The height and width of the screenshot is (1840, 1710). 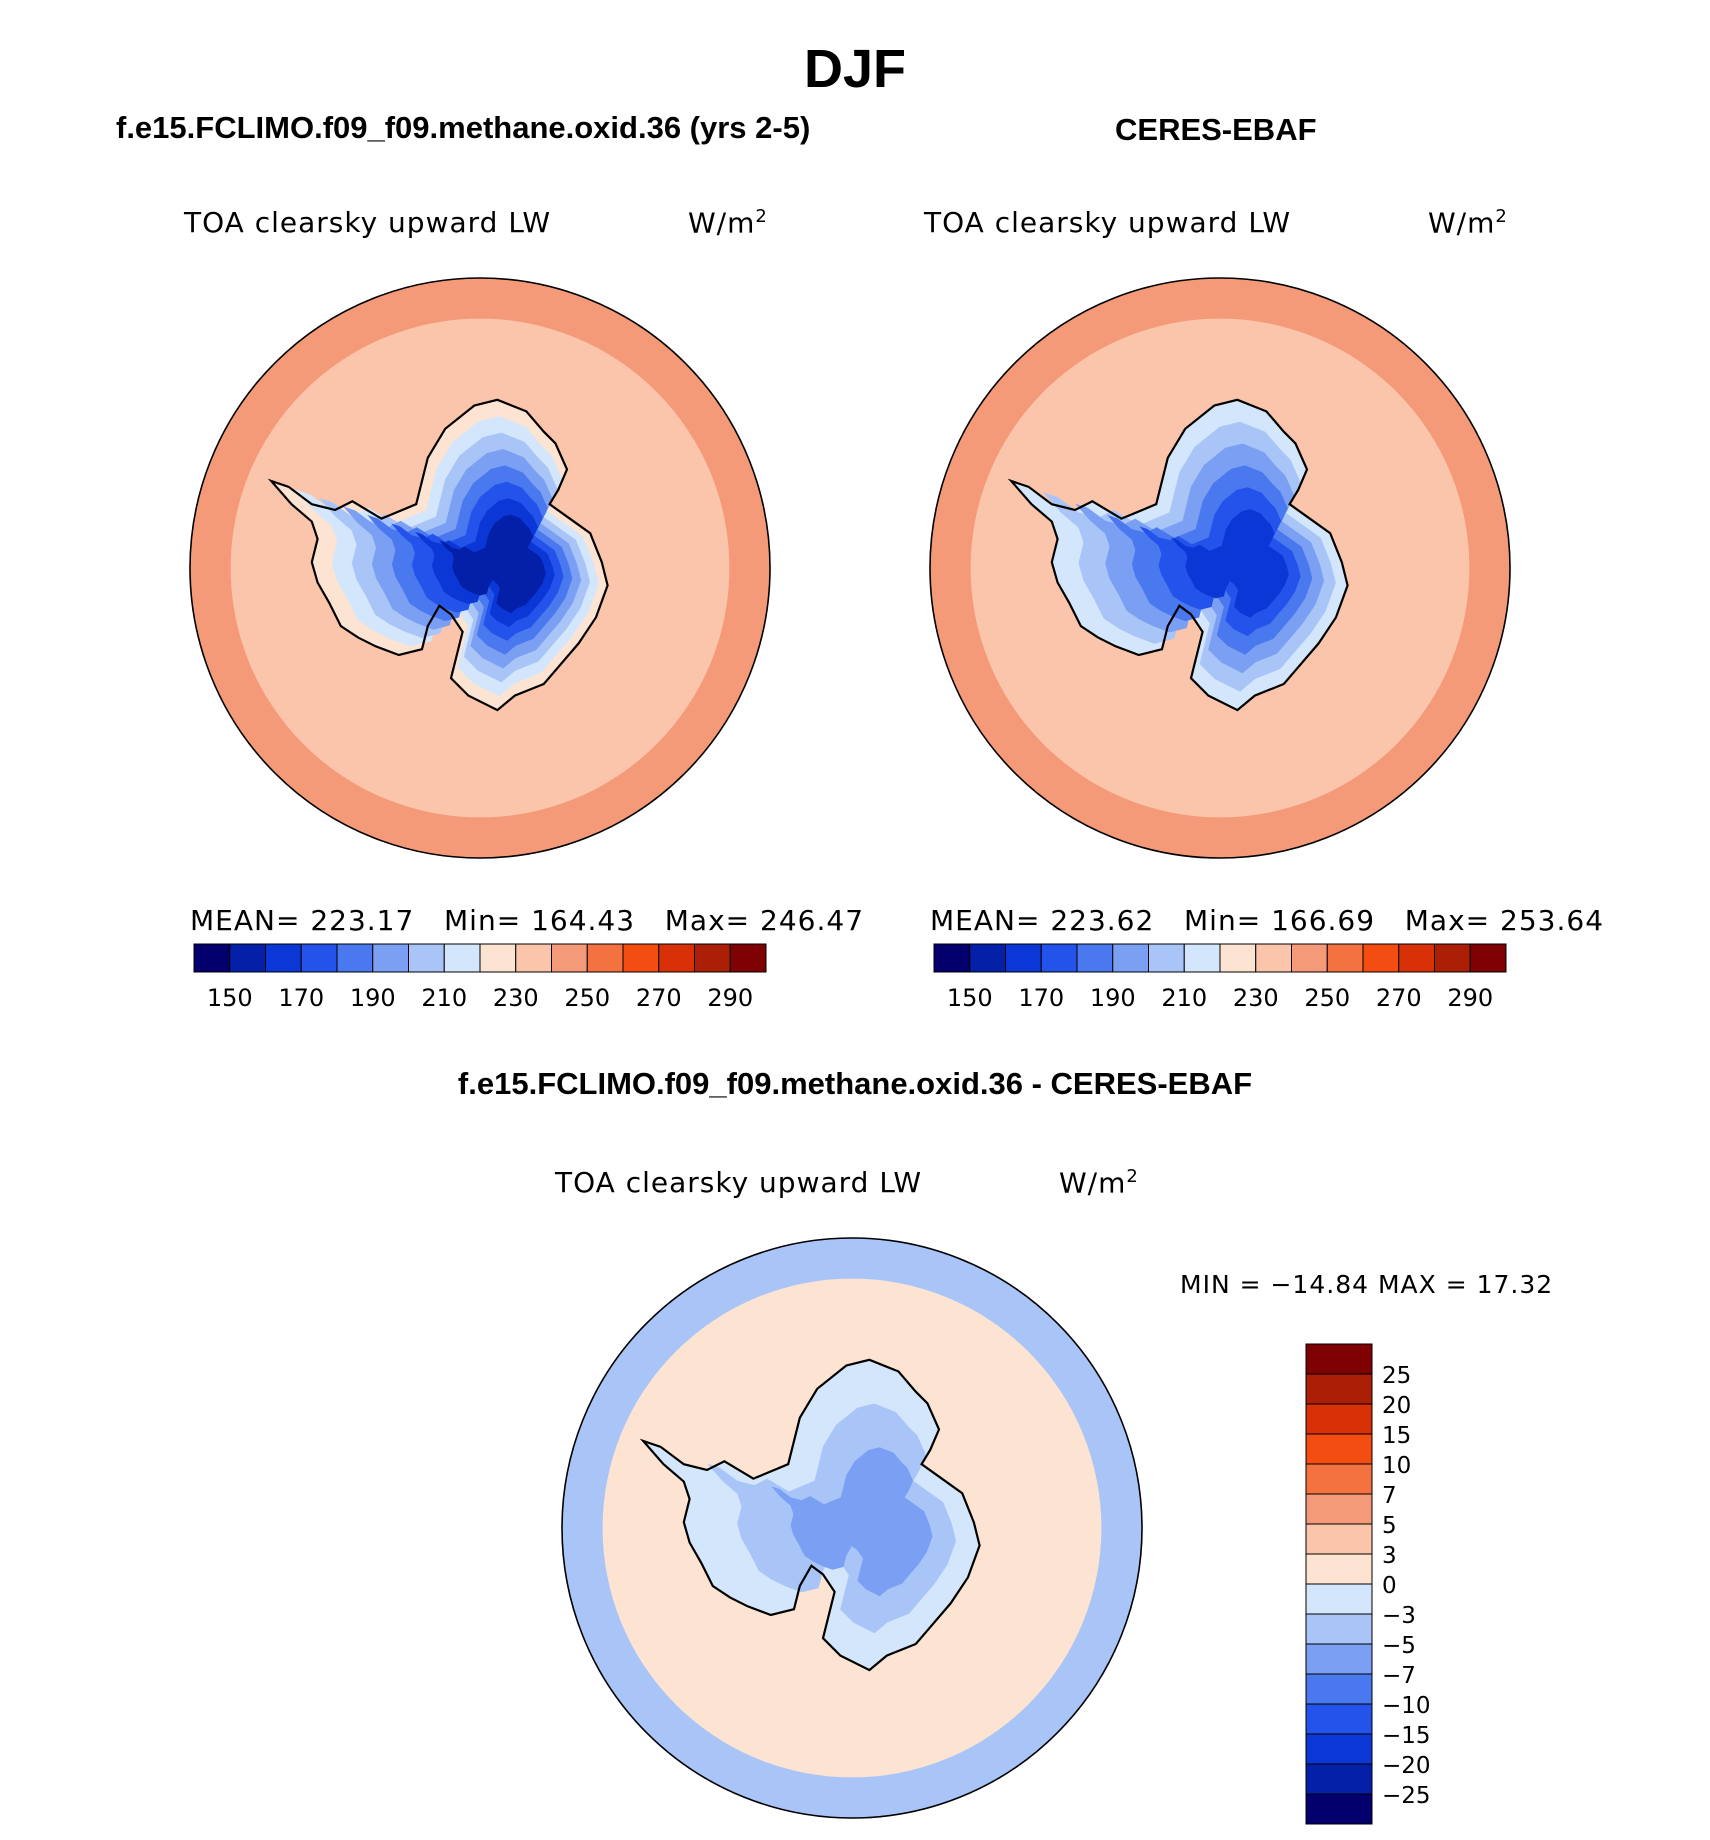 What do you see at coordinates (368, 222) in the screenshot?
I see `panel-left-variable-label: TOA clearsky upward LW` at bounding box center [368, 222].